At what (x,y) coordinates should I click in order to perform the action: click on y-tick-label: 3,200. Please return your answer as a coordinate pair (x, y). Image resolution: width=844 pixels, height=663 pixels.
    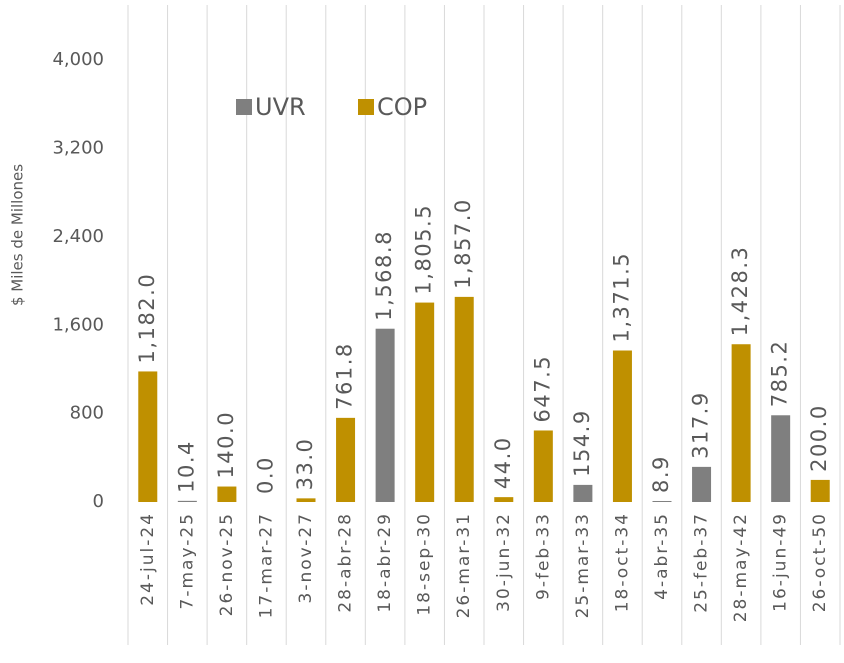
    Looking at the image, I should click on (78, 148).